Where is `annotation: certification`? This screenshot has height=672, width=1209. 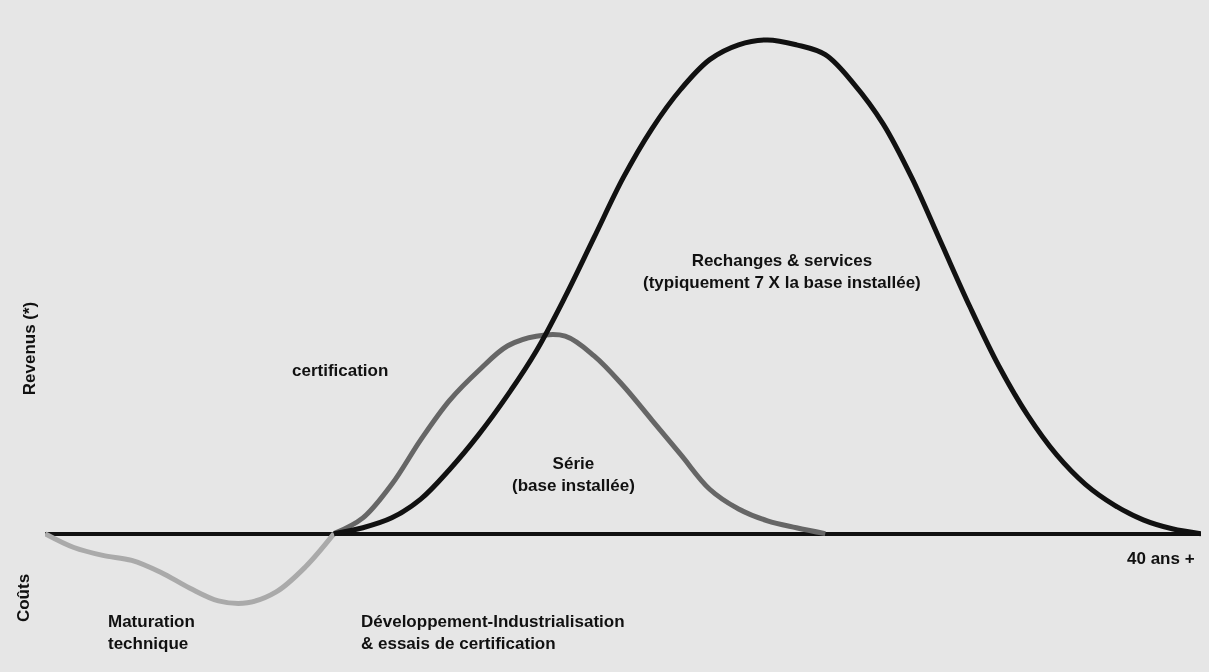
annotation: certification is located at coordinates (340, 370).